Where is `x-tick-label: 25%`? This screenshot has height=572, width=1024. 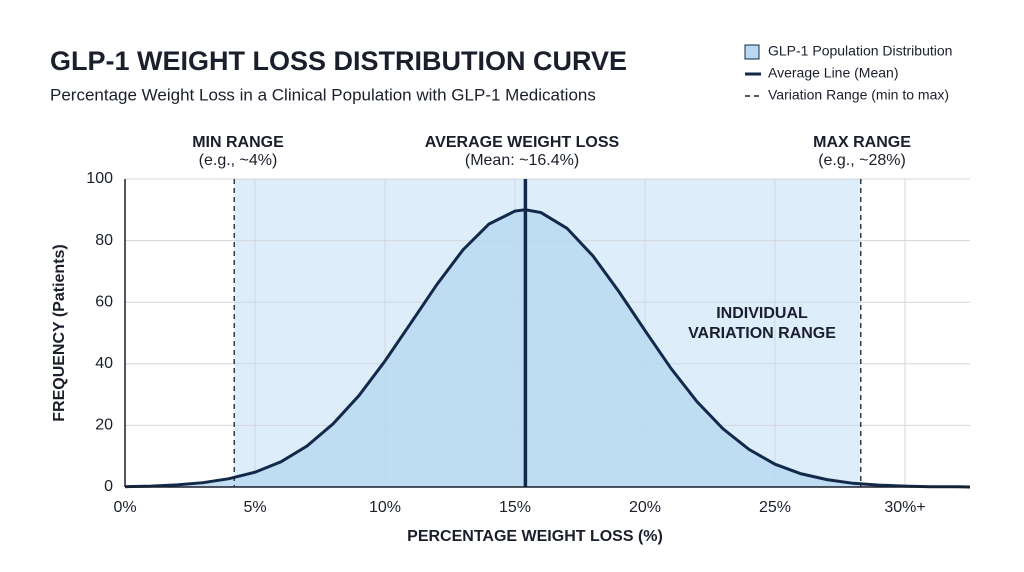
x-tick-label: 25% is located at coordinates (775, 507).